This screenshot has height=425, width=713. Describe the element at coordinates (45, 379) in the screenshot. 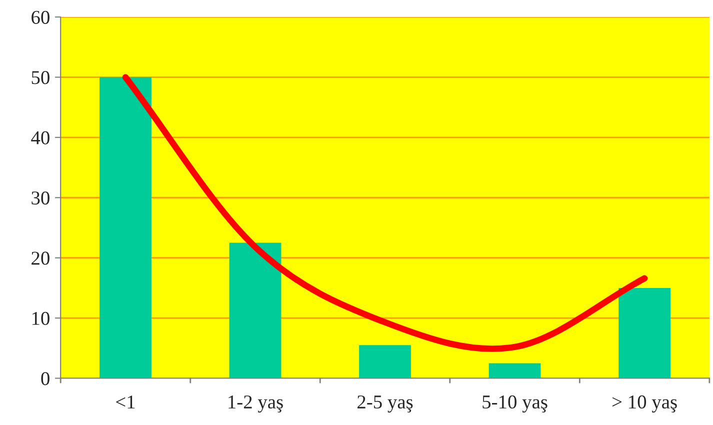

I see `y-tick-label: 0` at that location.